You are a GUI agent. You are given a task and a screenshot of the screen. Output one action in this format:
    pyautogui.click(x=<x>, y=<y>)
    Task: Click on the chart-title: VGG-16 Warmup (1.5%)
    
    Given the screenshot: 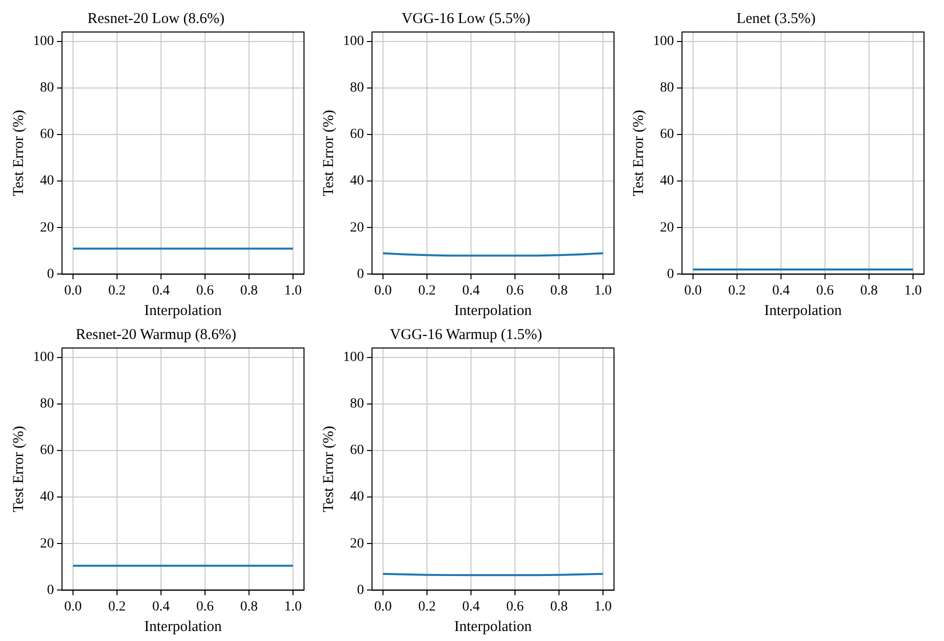 What is the action you would take?
    pyautogui.click(x=466, y=334)
    